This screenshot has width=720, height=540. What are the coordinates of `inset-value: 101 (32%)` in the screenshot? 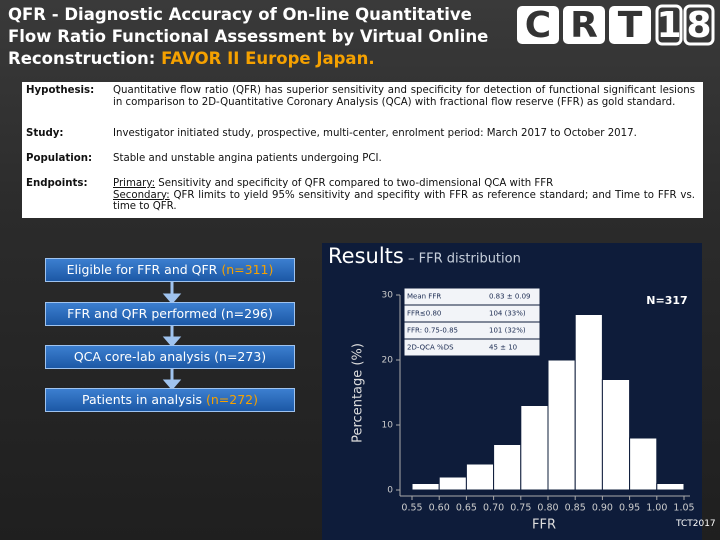 It's located at (507, 331).